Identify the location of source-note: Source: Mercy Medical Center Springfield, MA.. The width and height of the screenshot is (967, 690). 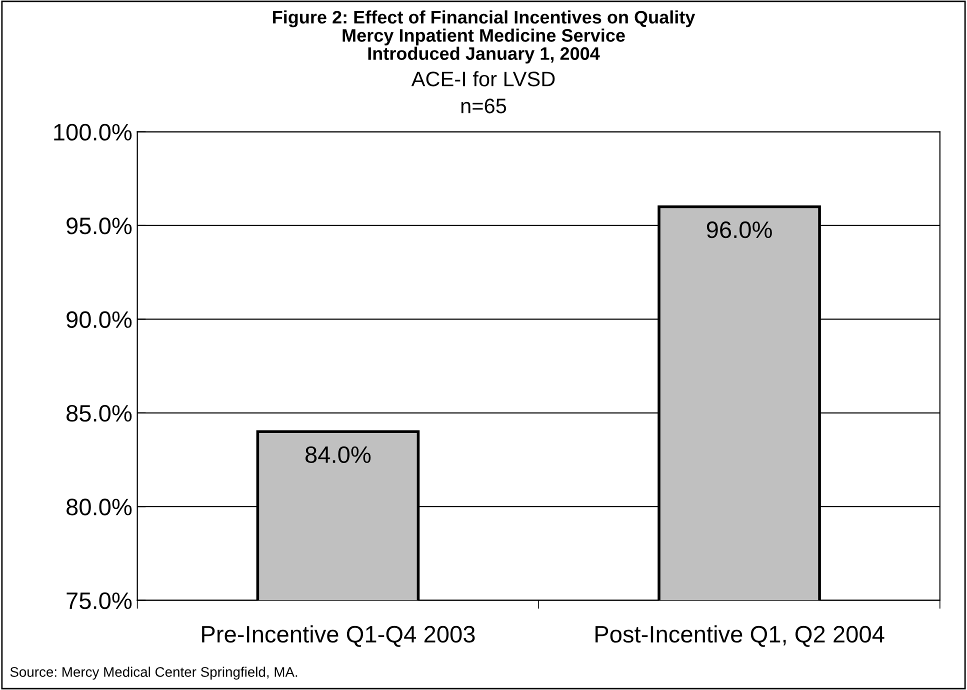
(154, 673).